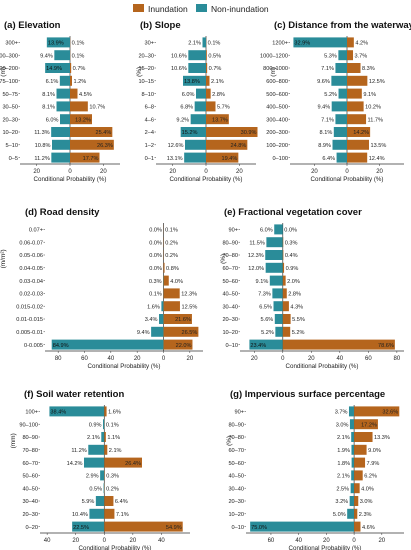 This screenshot has height=550, width=411. What do you see at coordinates (122, 515) in the screenshot?
I see `data-label-inundation: 7.1%` at bounding box center [122, 515].